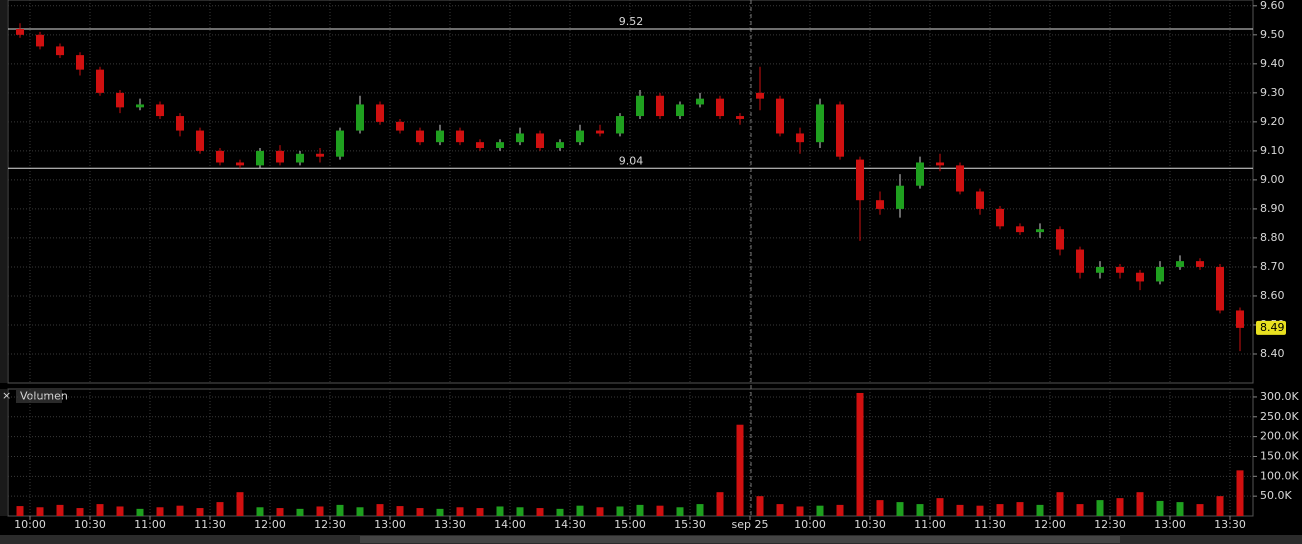 This screenshot has width=1302, height=544. Describe the element at coordinates (690, 524) in the screenshot. I see `x-tick-label: 15:30` at that location.